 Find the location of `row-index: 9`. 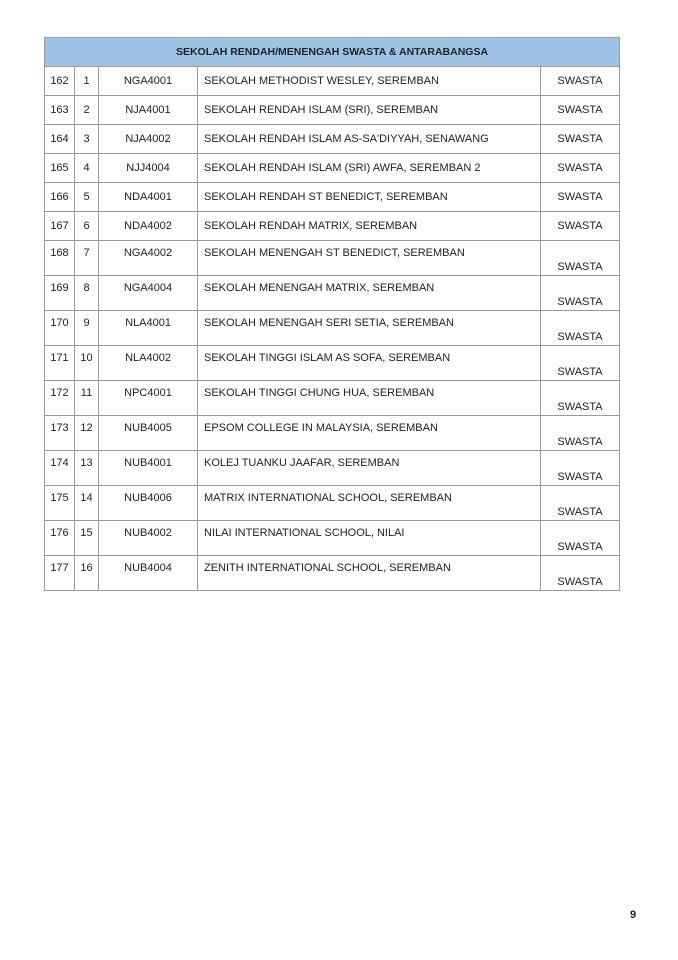

row-index: 9 is located at coordinates (86, 328).